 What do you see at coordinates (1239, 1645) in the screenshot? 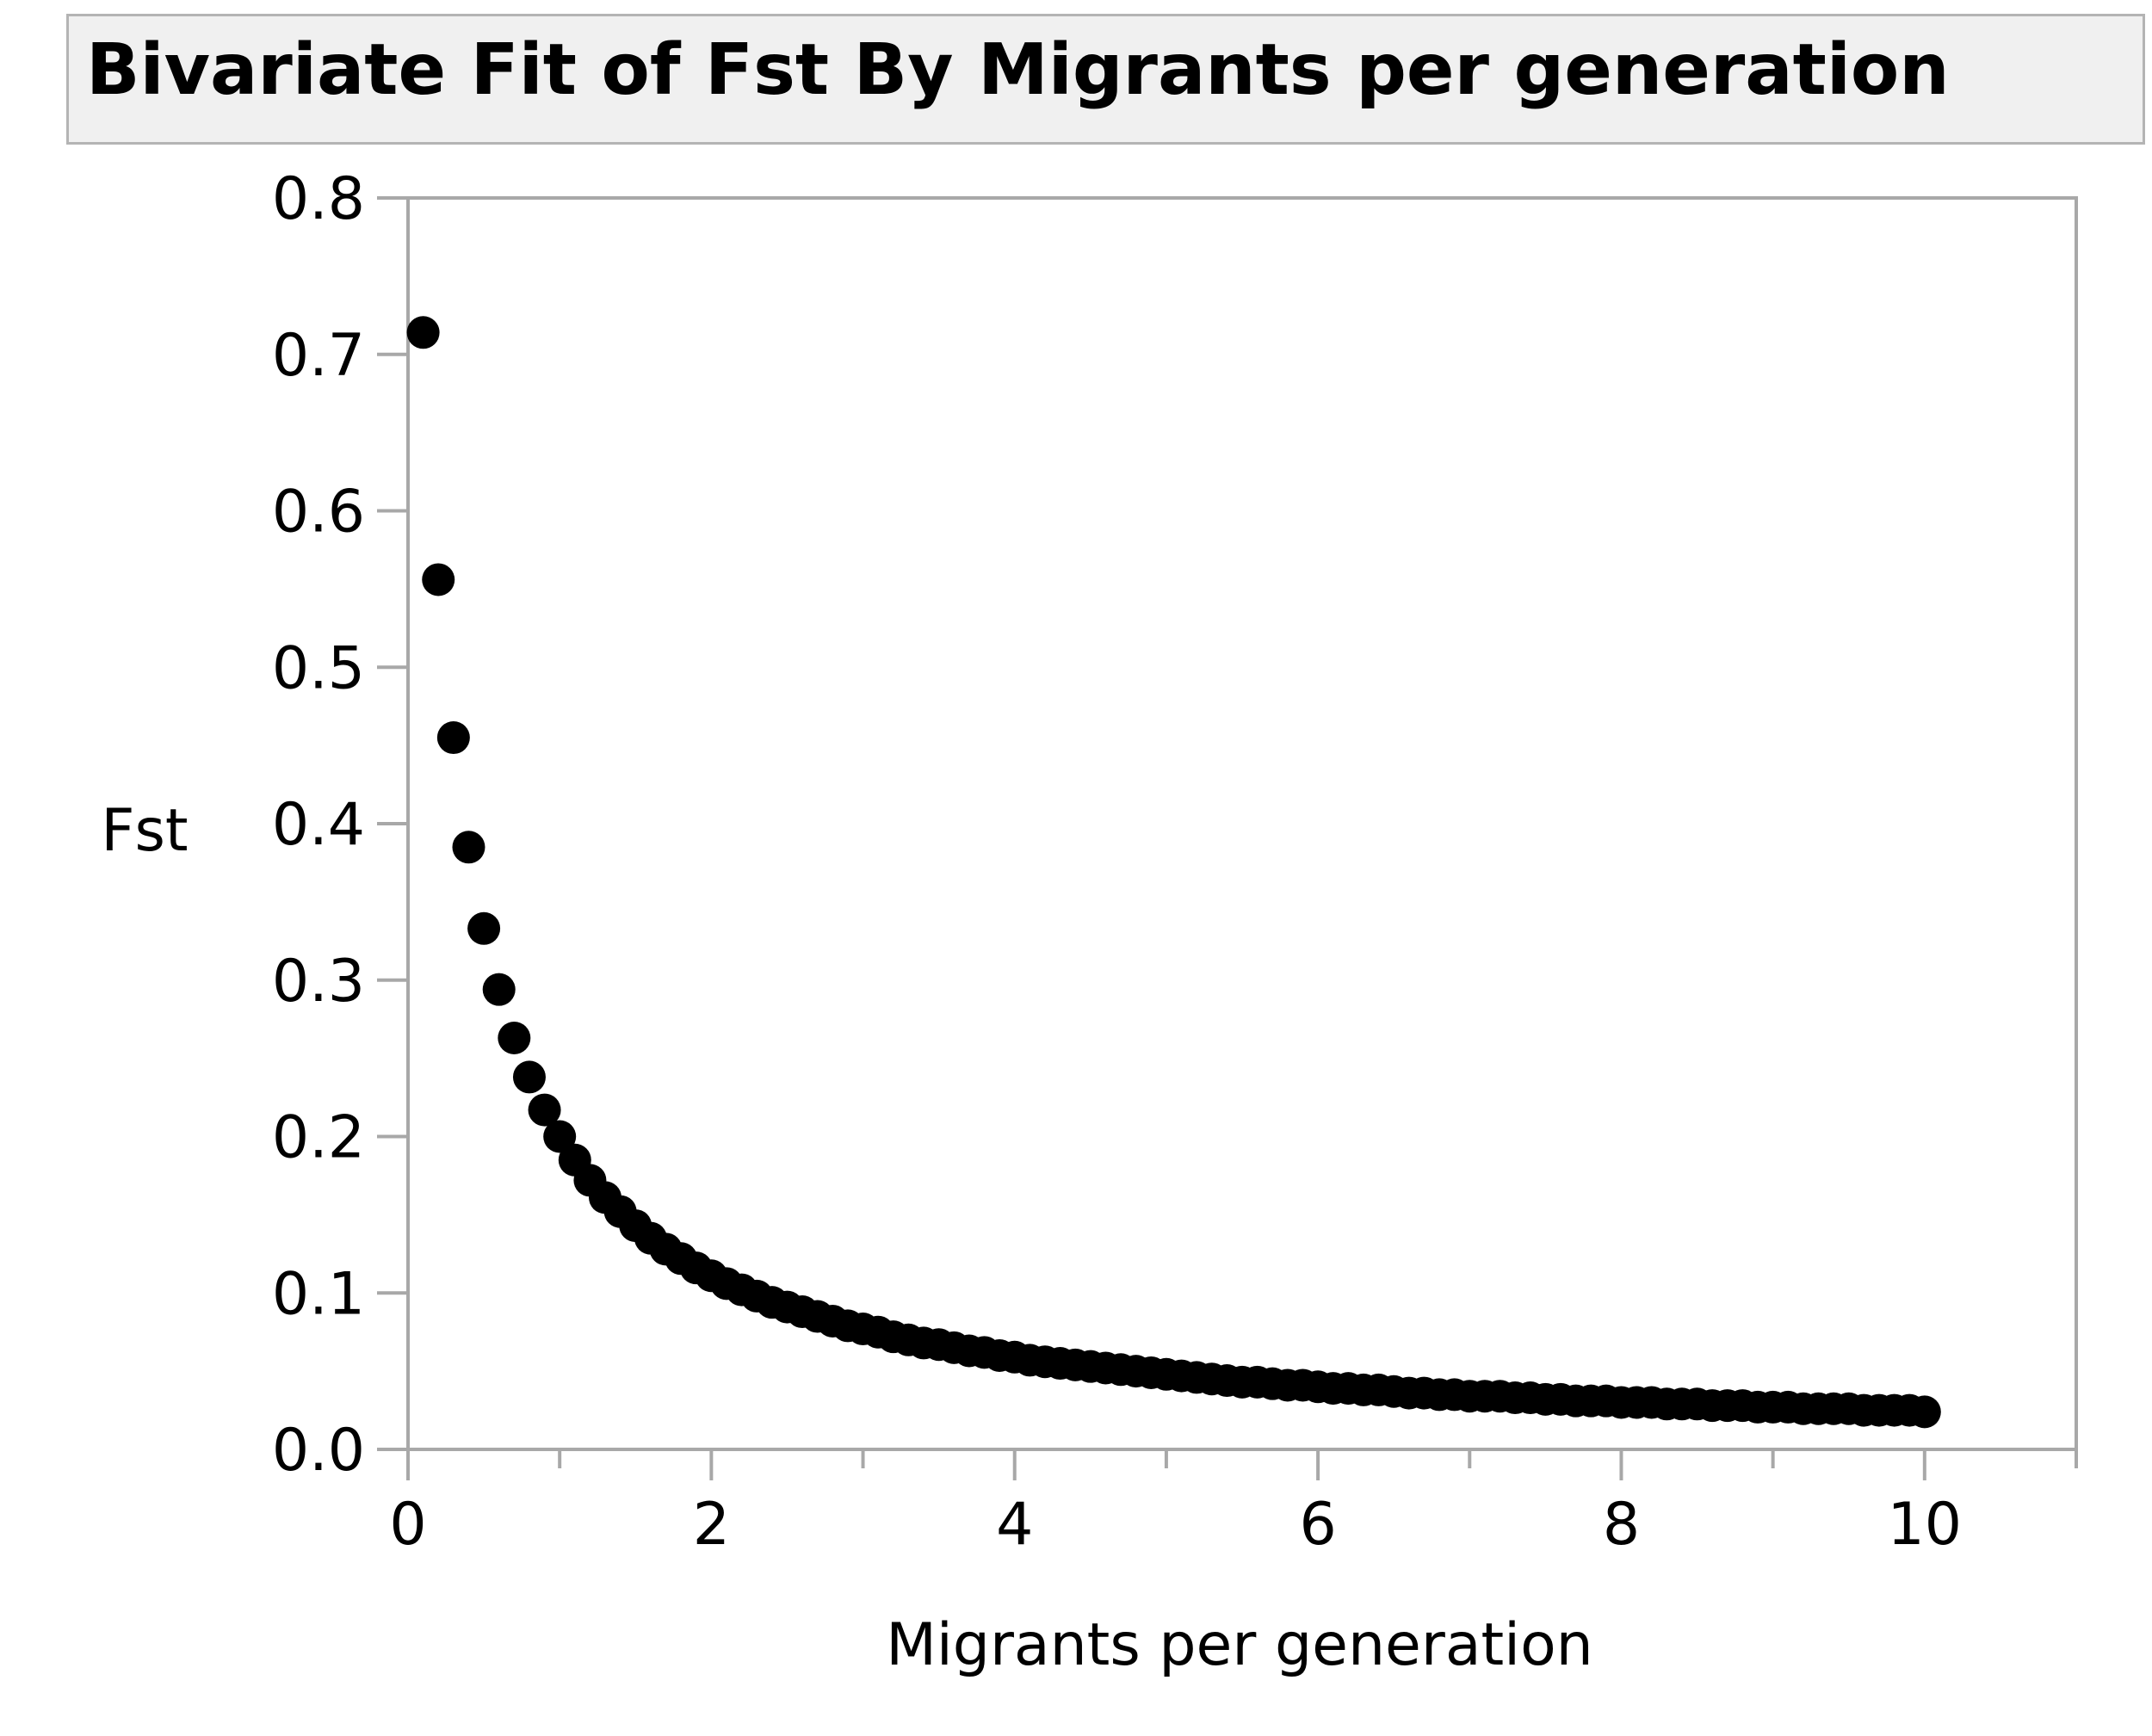
I see `x-axis-title: Migrants per generation` at bounding box center [1239, 1645].